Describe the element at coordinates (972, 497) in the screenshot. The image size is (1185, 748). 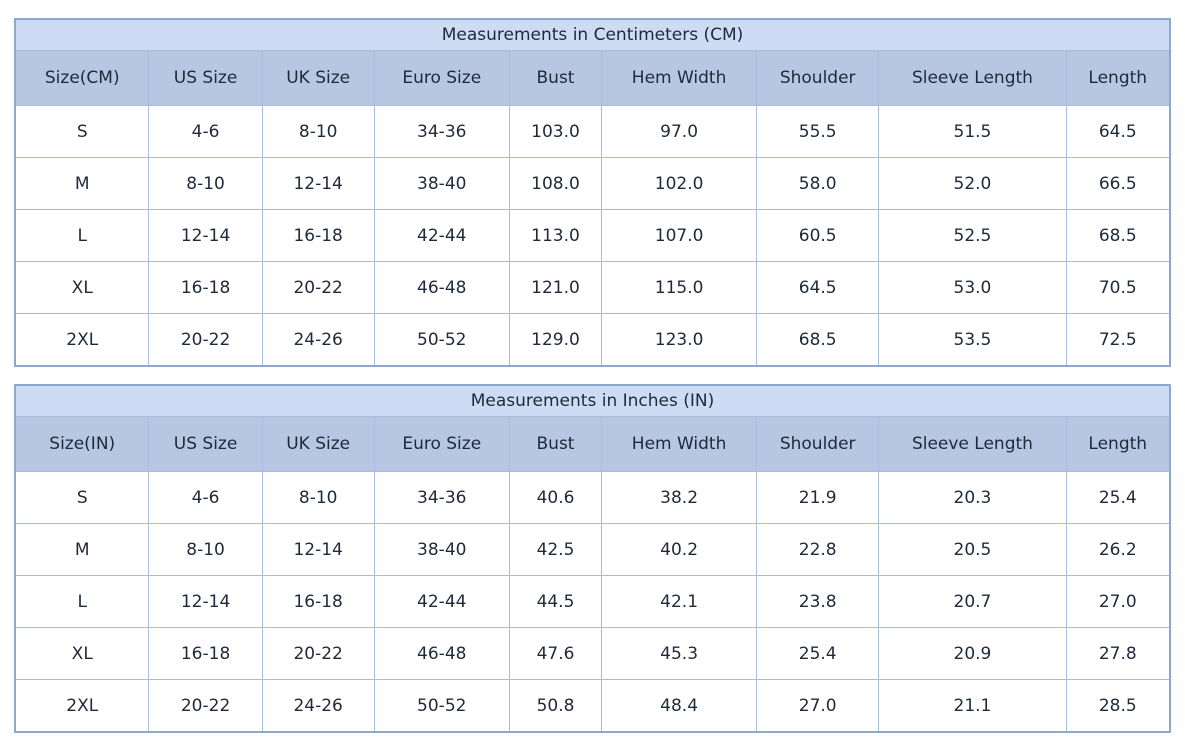
I see `measurement-cell: 20.3` at that location.